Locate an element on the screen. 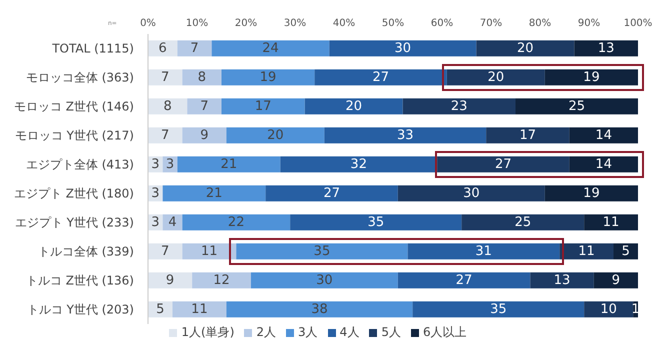  data-label: 38 is located at coordinates (319, 309).